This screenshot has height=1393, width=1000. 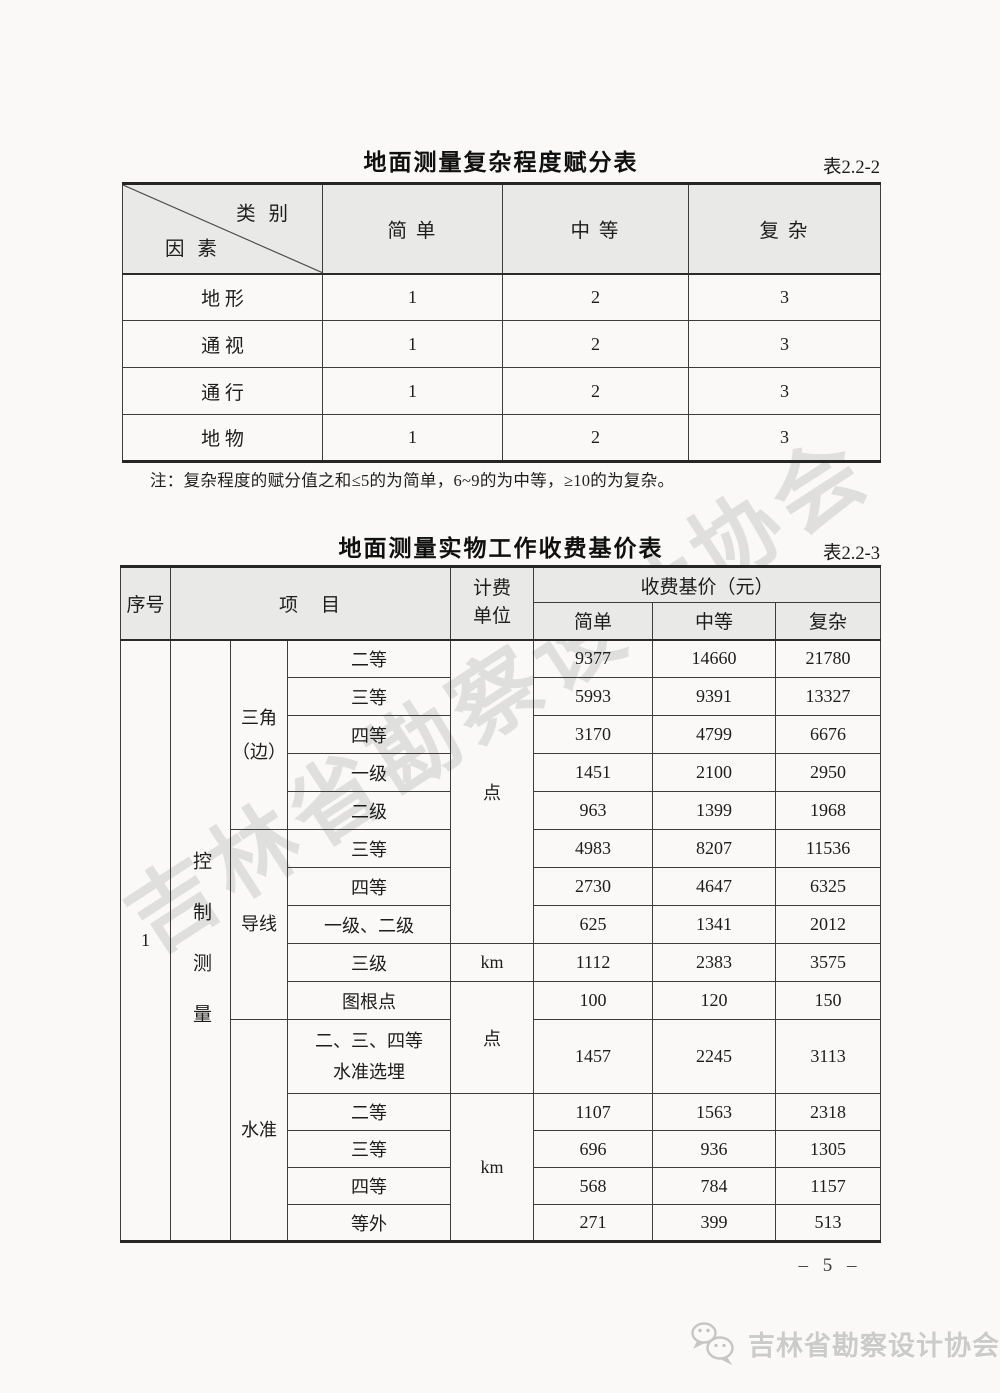 What do you see at coordinates (593, 658) in the screenshot?
I see `price-cell: 9377` at bounding box center [593, 658].